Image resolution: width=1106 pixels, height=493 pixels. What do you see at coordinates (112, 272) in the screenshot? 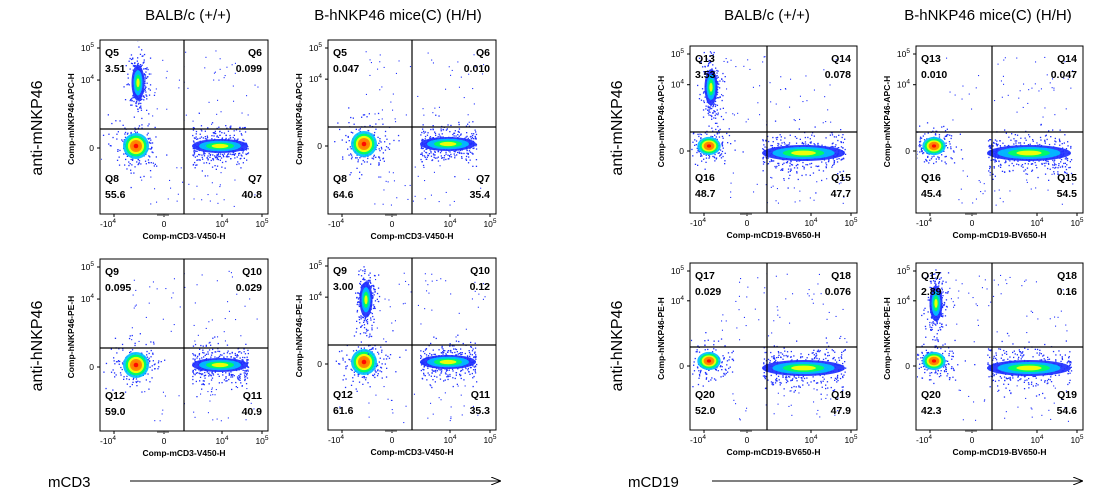
I see `quadrant-name: Q9` at bounding box center [112, 272].